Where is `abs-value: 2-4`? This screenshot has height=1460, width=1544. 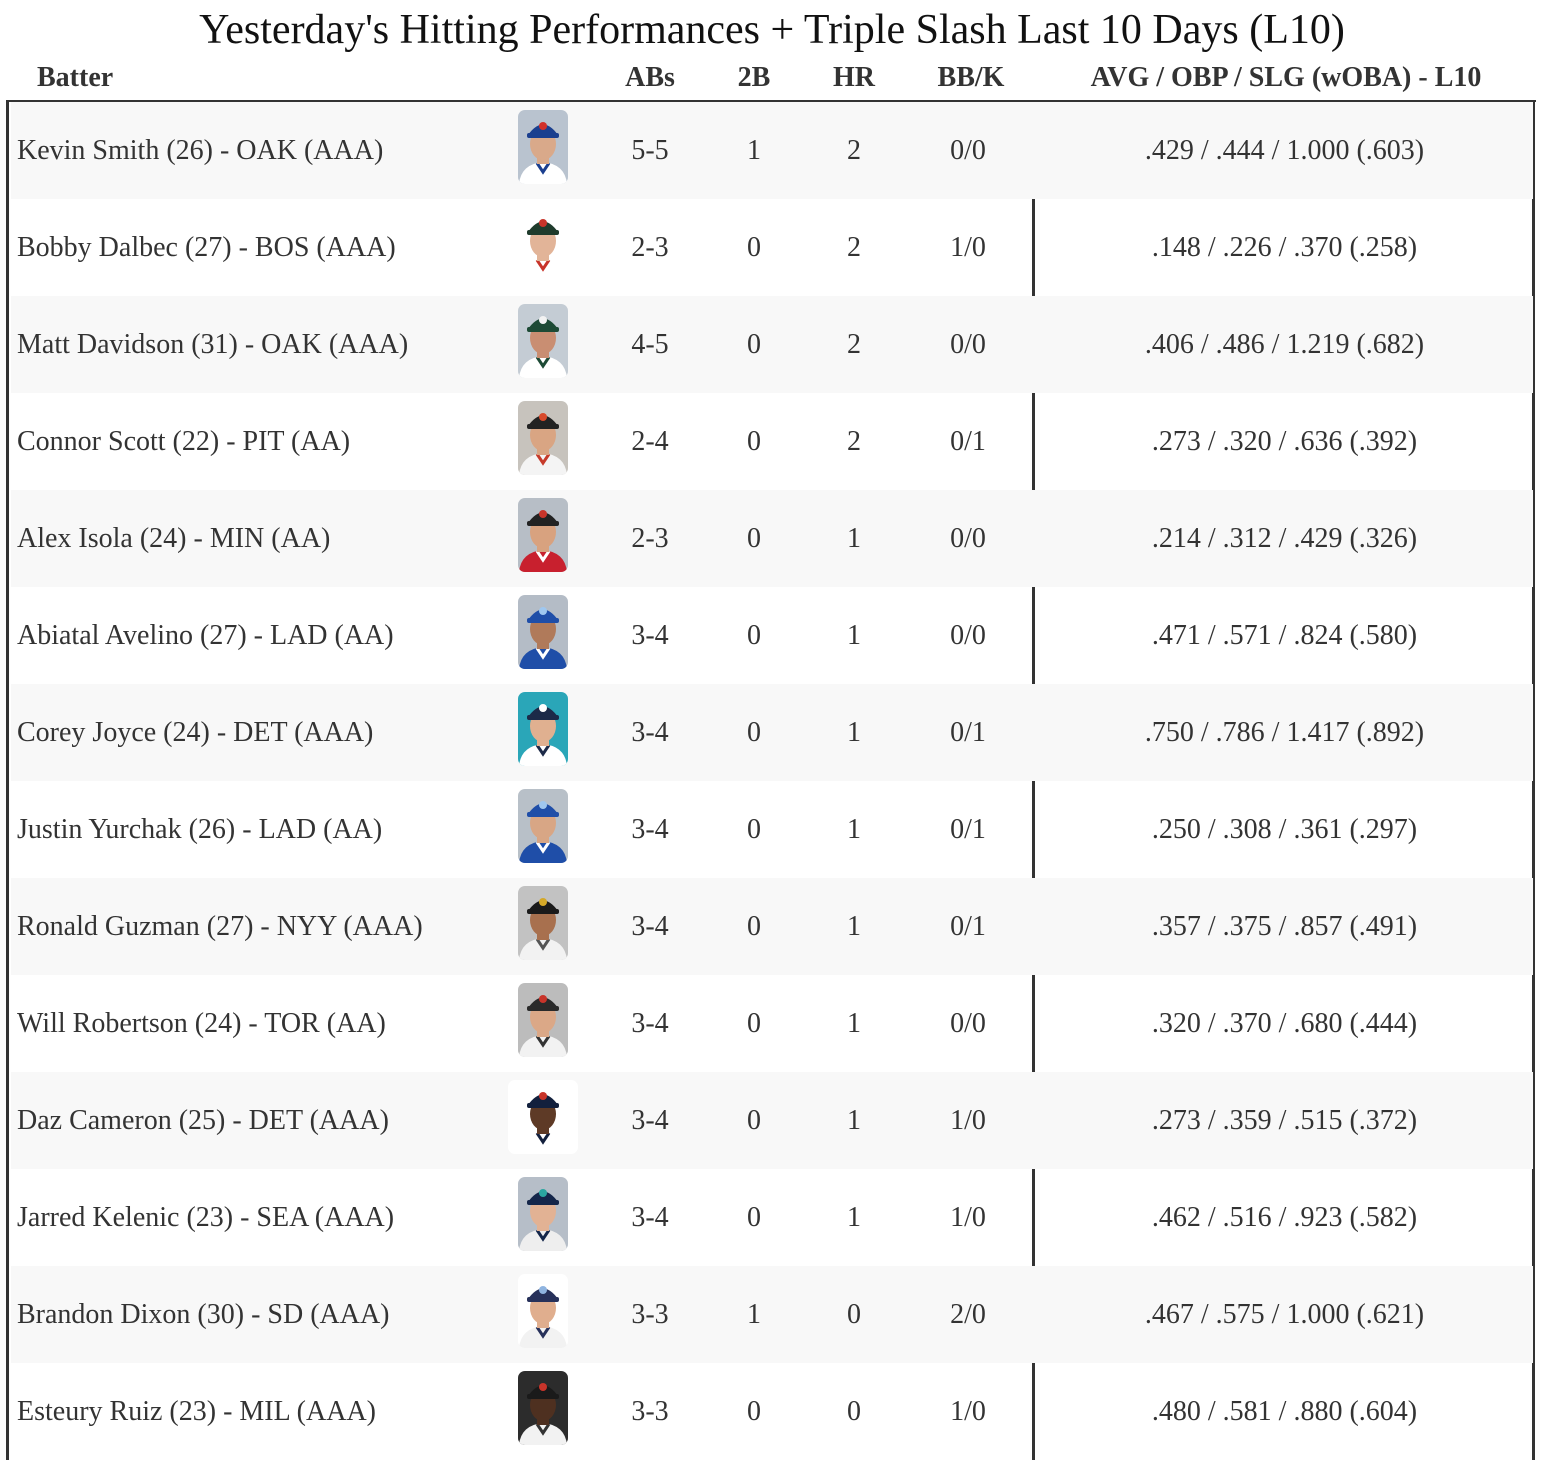
abs-value: 2-4 is located at coordinates (650, 441).